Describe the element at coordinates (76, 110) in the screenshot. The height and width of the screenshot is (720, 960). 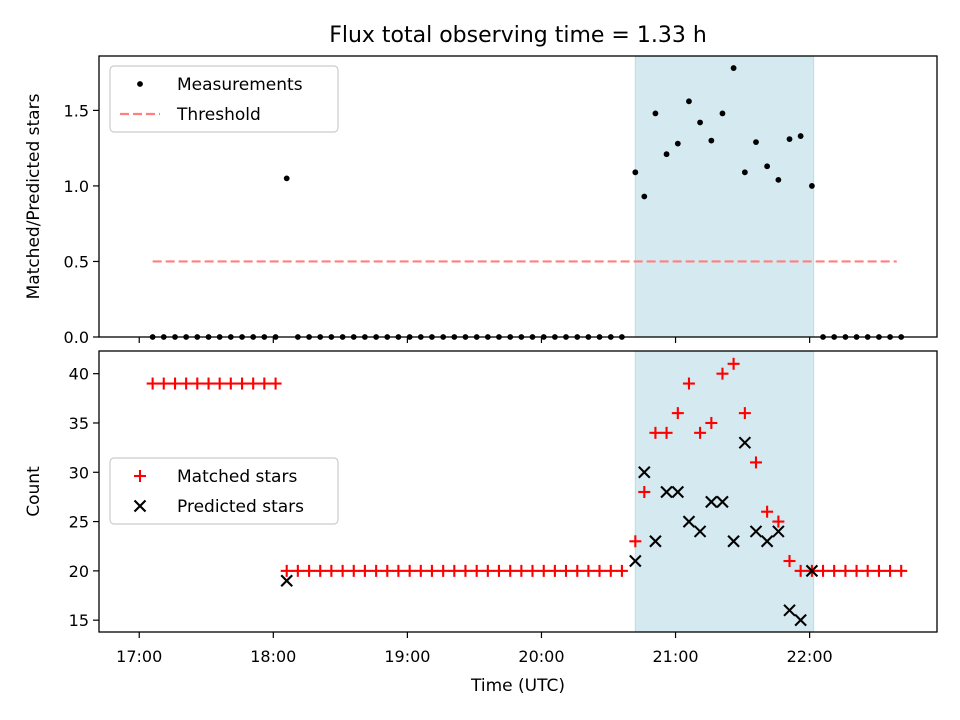
I see `ratio-ytick-label-3: 1.5` at that location.